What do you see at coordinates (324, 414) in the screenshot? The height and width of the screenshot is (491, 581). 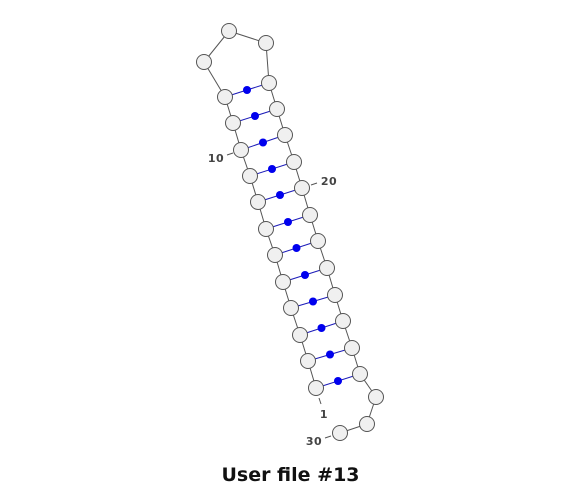 I see `position-label-1: 1` at bounding box center [324, 414].